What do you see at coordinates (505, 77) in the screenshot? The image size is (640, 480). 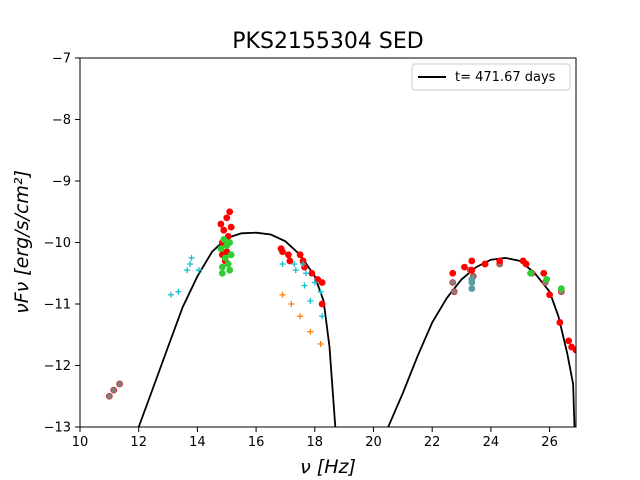 I see `legend-label-model: t= 471.67 days` at bounding box center [505, 77].